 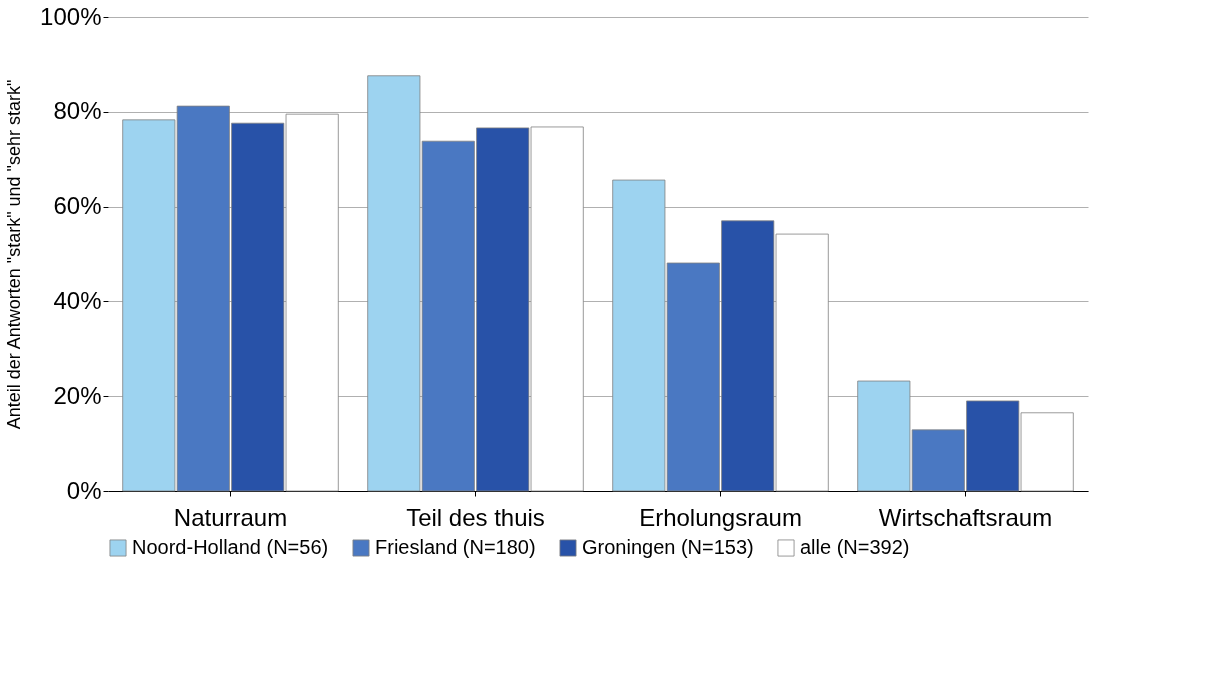 What do you see at coordinates (14, 254) in the screenshot?
I see `y-axis-title: Anteil der Antworten "stark" und "sehr stark"` at bounding box center [14, 254].